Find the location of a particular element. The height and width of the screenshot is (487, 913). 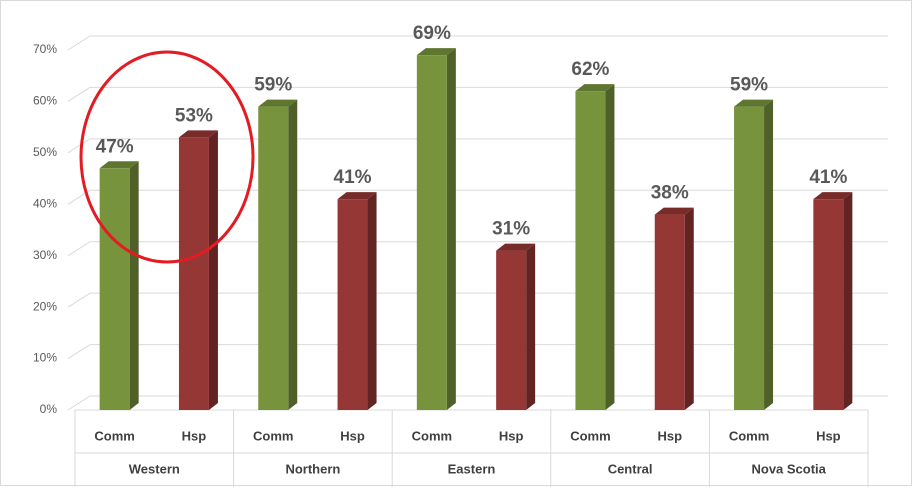

group-label: Northern is located at coordinates (312, 468).